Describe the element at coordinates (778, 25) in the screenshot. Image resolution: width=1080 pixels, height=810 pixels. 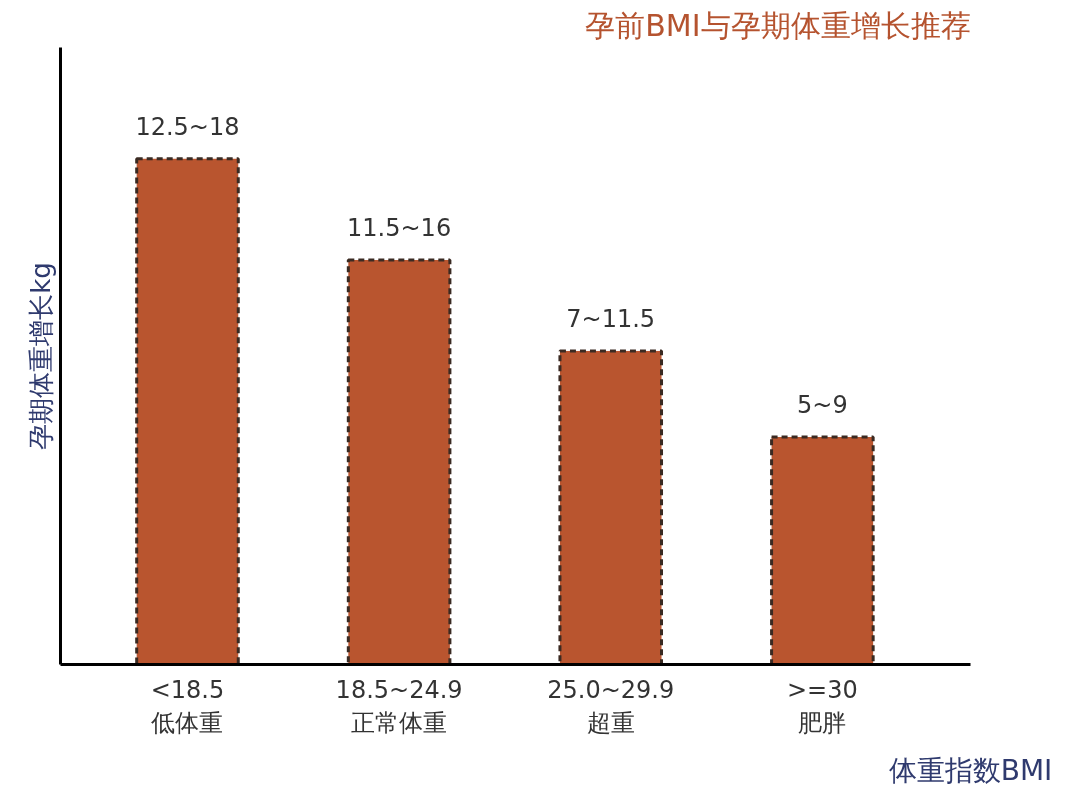
I see `chart-title: 孕前BMI与孕期体重增长推荐` at that location.